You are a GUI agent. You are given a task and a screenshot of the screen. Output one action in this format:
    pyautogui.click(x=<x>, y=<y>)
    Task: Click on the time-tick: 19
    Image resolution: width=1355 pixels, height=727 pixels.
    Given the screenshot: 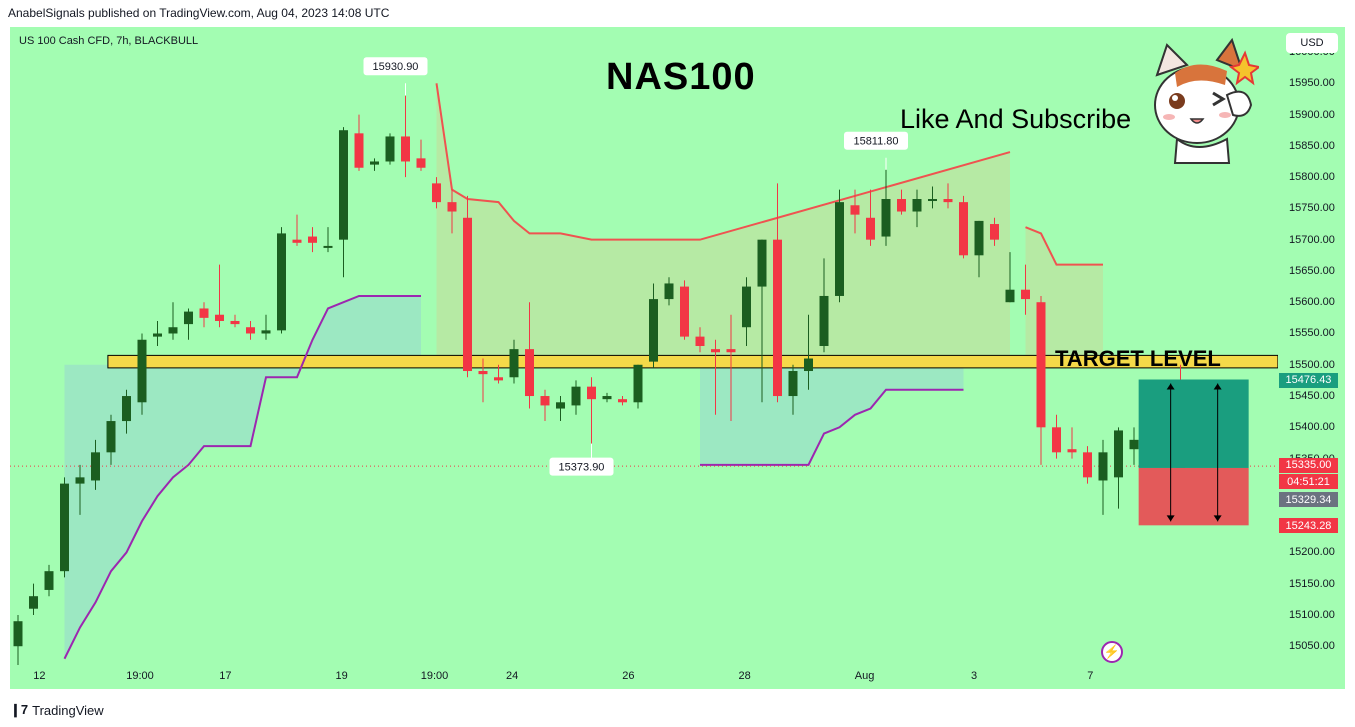 What is the action you would take?
    pyautogui.click(x=341, y=676)
    